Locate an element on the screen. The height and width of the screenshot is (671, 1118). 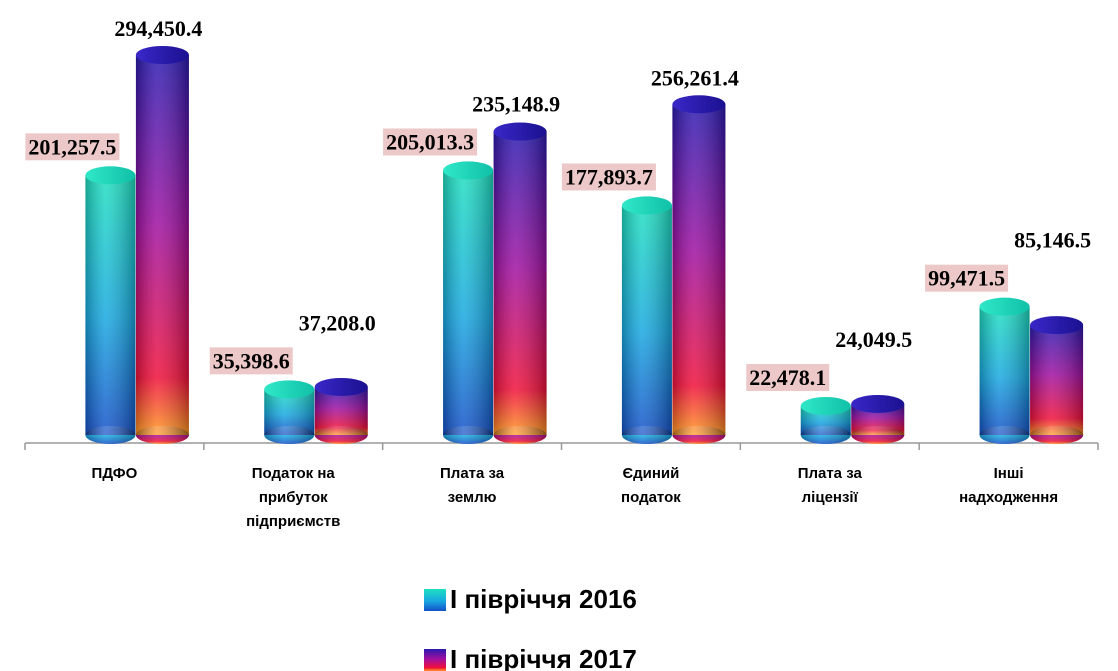
x-tick-label: Єдиний податок is located at coordinates (651, 485).